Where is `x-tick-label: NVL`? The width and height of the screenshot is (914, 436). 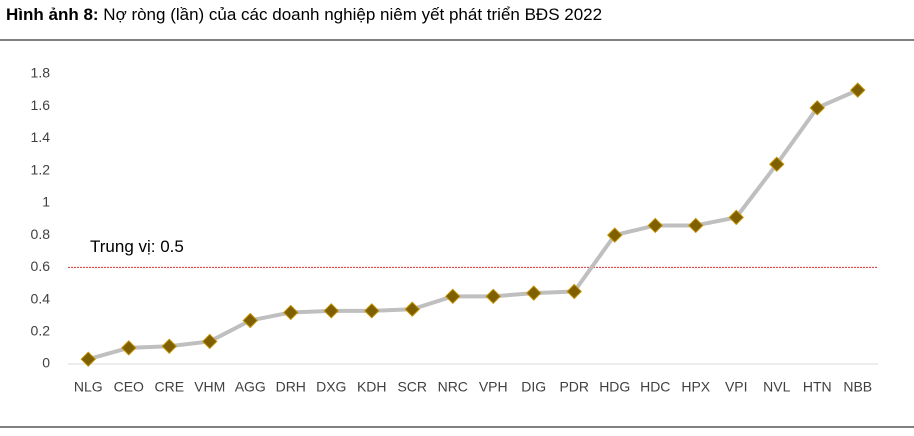
x-tick-label: NVL is located at coordinates (776, 387).